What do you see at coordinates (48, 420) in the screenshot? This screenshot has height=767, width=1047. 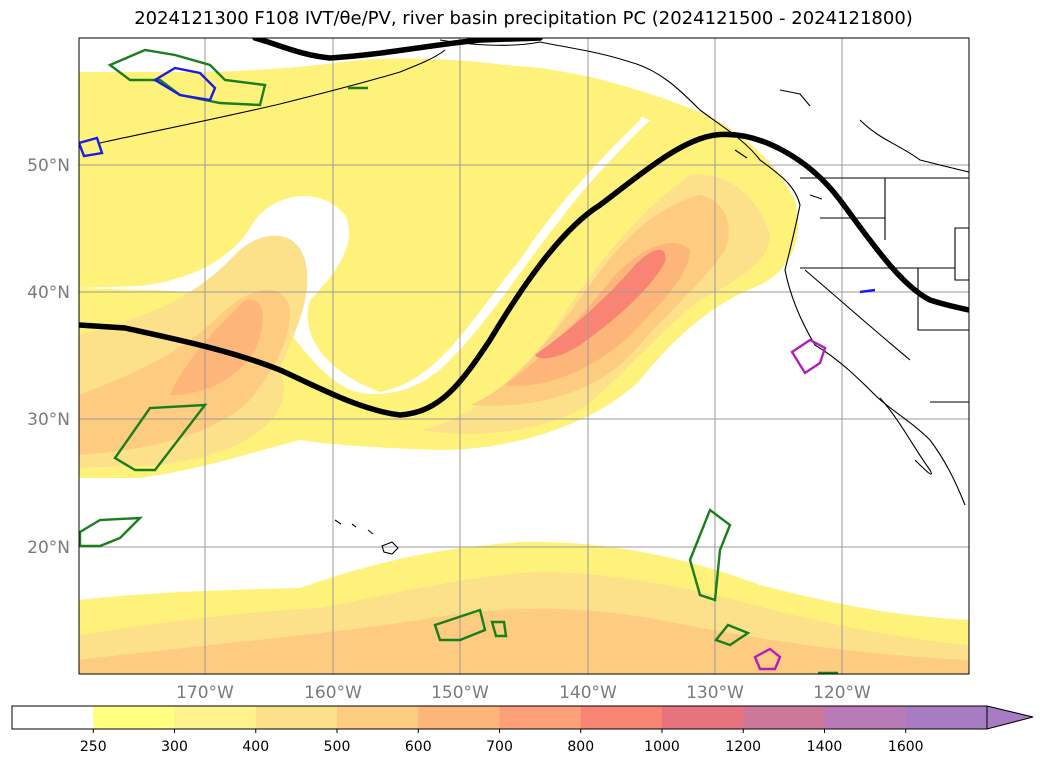 I see `lat-label-30n: 30°N` at bounding box center [48, 420].